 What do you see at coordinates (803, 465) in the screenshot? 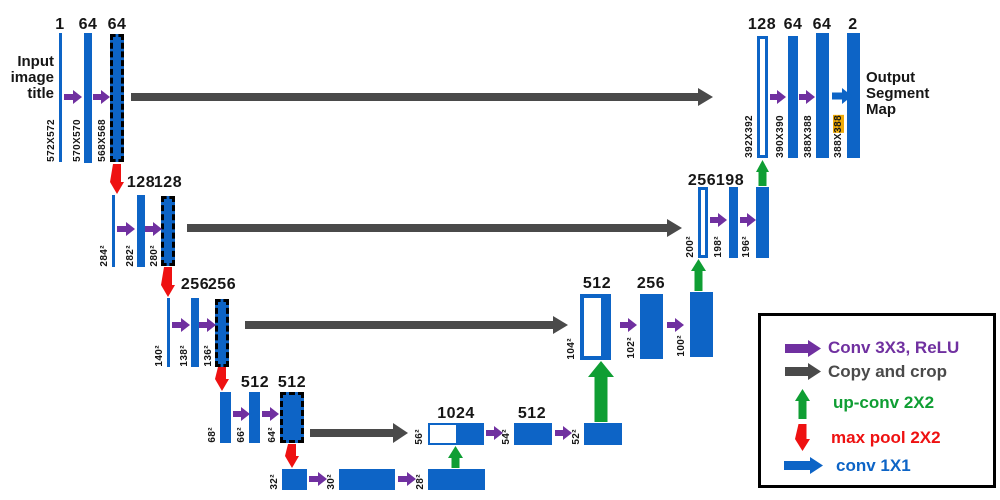
I see `legend-conv1x1-arrow-icon` at bounding box center [803, 465].